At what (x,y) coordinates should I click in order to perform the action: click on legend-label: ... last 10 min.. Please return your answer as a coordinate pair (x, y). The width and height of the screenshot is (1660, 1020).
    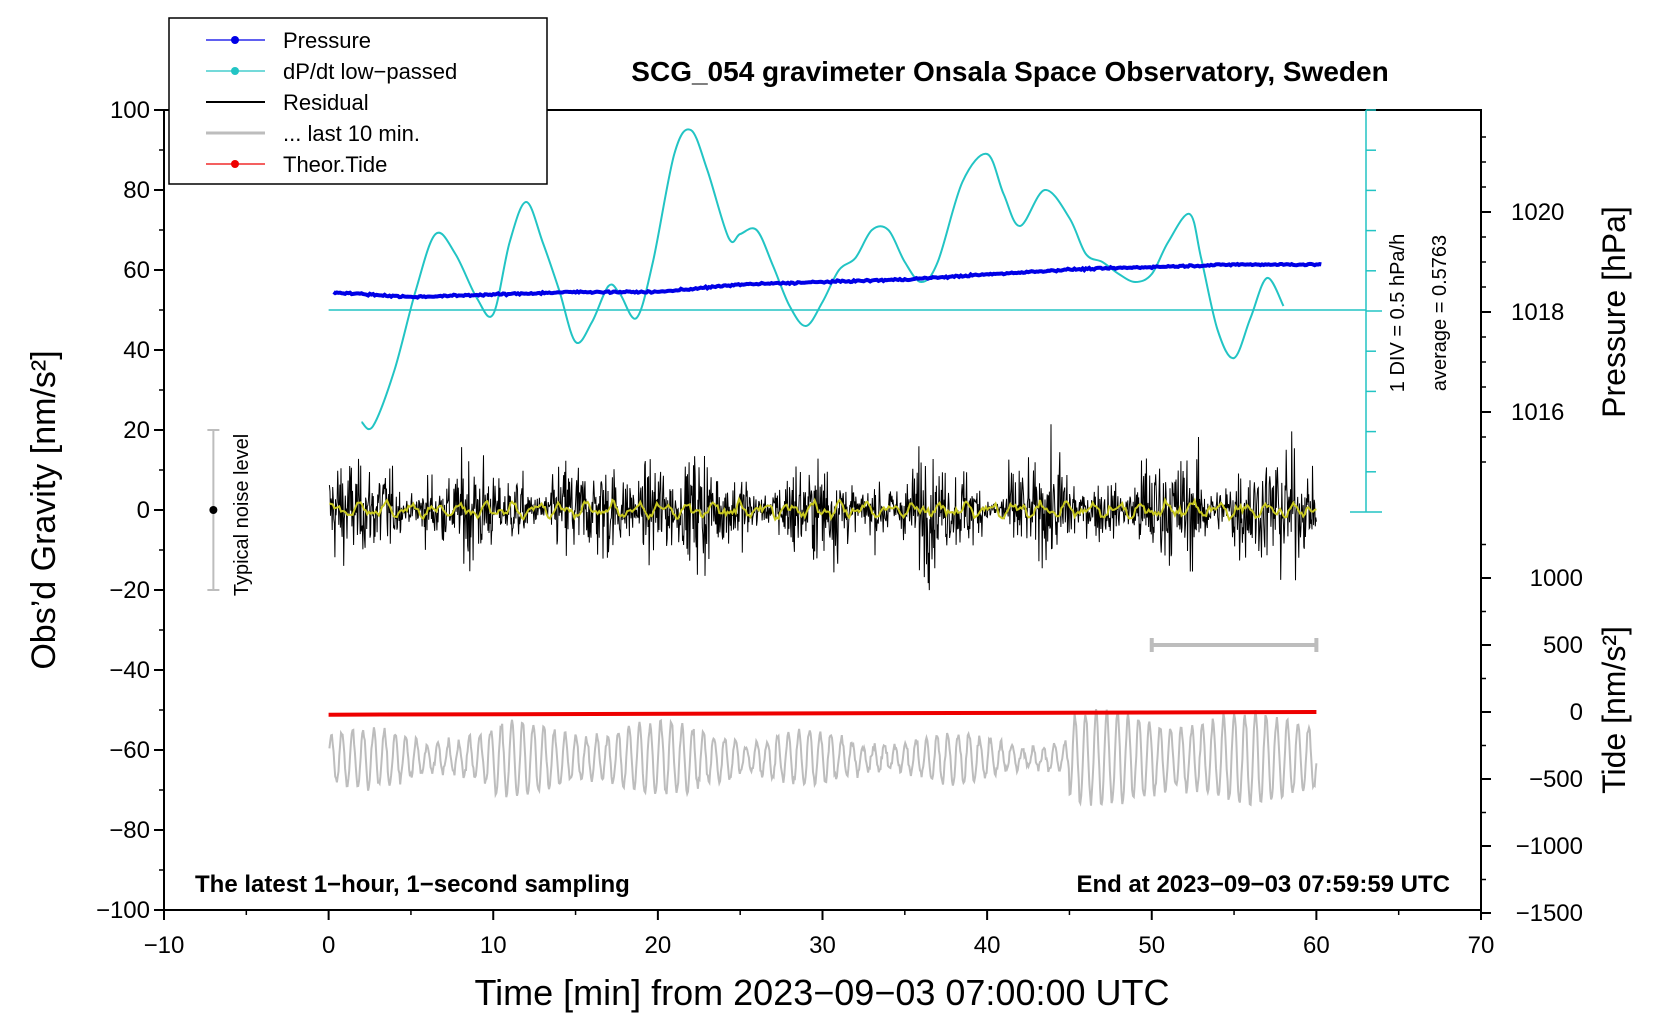
    Looking at the image, I should click on (351, 133).